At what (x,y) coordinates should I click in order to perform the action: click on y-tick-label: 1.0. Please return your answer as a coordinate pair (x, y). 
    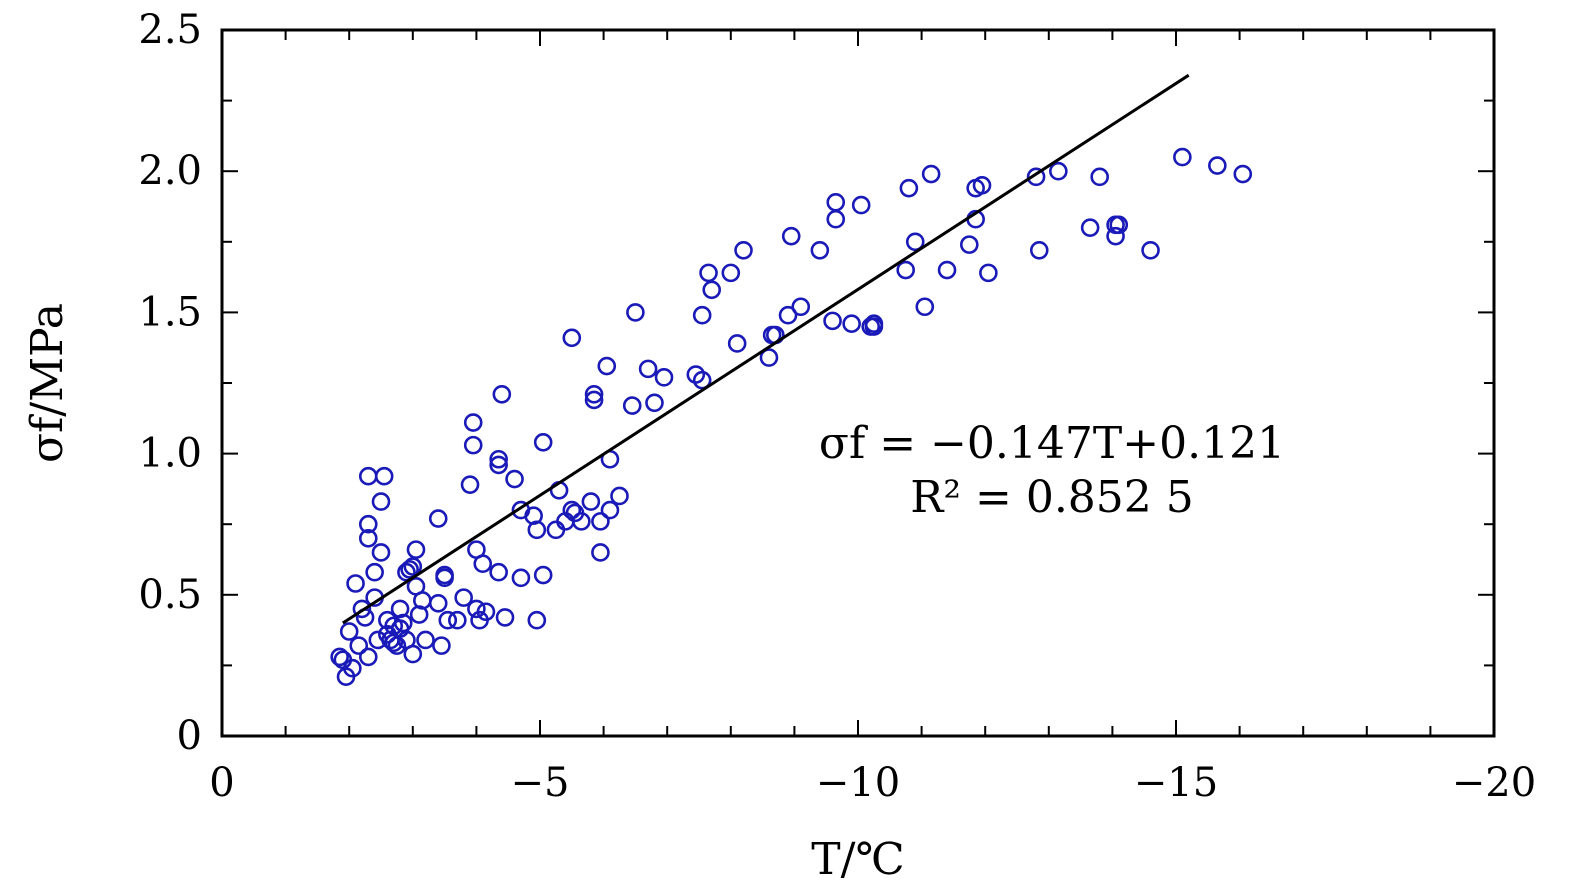
    Looking at the image, I should click on (170, 454).